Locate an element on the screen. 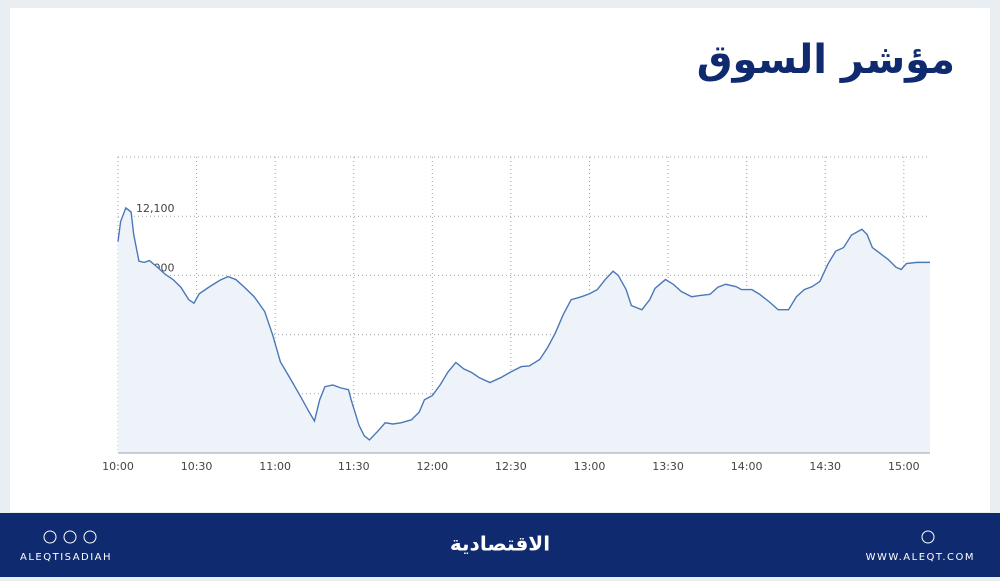  x-tick-label: 13:30 is located at coordinates (668, 466).